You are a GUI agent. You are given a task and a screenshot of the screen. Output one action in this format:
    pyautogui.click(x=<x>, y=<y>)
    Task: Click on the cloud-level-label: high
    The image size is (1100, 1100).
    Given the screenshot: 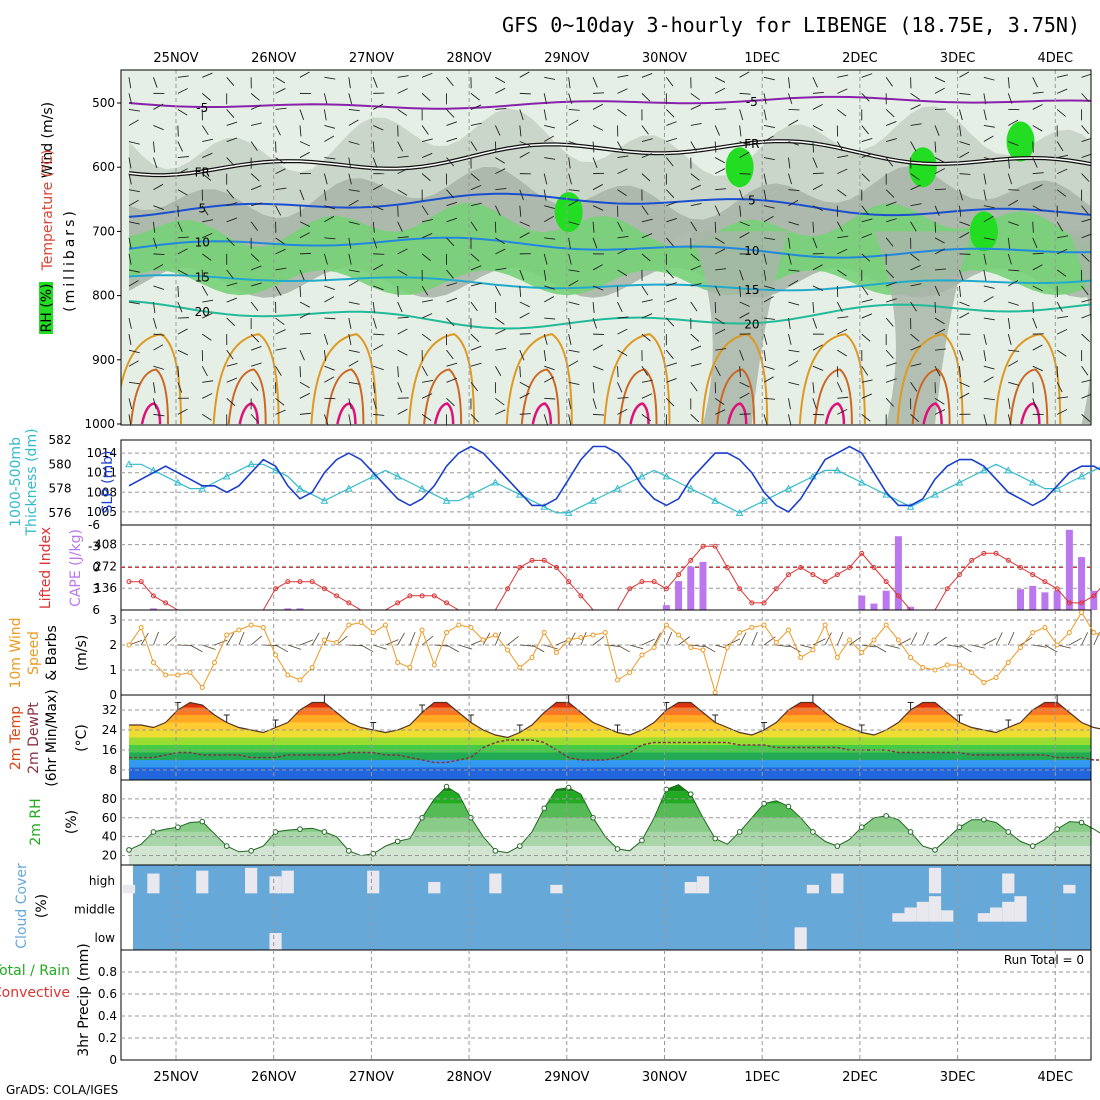 What is the action you would take?
    pyautogui.click(x=102, y=881)
    